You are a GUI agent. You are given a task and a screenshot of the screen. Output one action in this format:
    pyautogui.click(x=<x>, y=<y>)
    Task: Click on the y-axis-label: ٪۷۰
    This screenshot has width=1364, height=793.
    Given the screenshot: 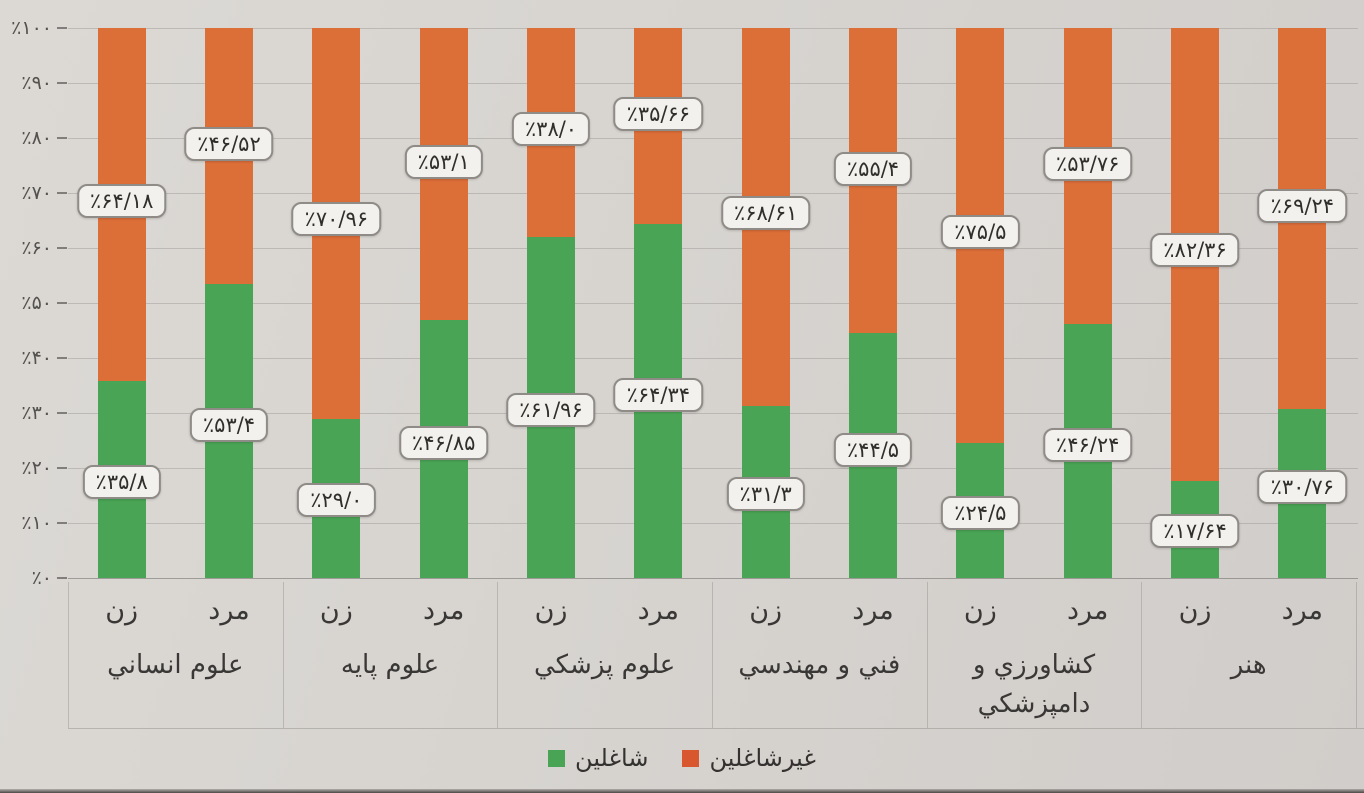 What is the action you would take?
    pyautogui.click(x=36, y=193)
    